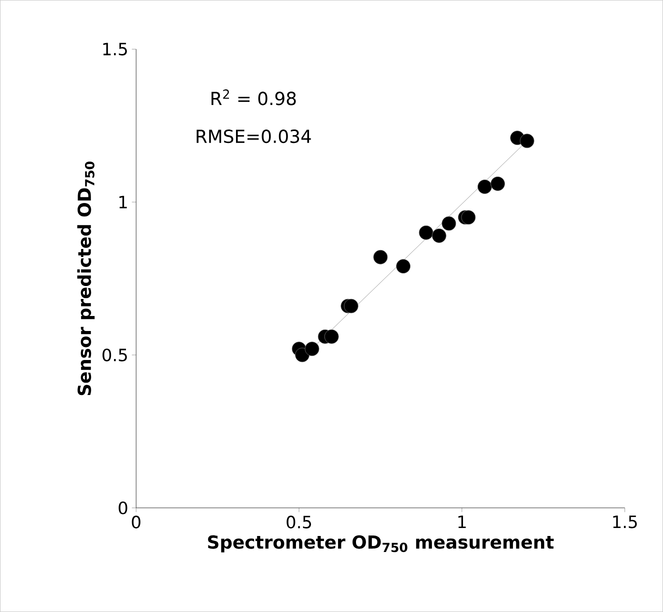 This screenshot has width=663, height=612. What do you see at coordinates (136, 522) in the screenshot?
I see `x-tick-label: 0` at bounding box center [136, 522].